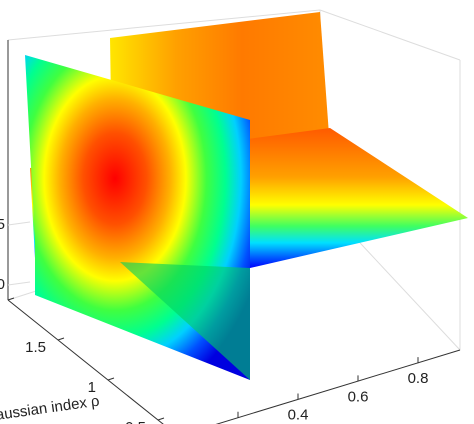 Image resolution: width=474 pixels, height=424 pixels. What do you see at coordinates (338, 386) in the screenshot?
I see `x-axis` at bounding box center [338, 386].